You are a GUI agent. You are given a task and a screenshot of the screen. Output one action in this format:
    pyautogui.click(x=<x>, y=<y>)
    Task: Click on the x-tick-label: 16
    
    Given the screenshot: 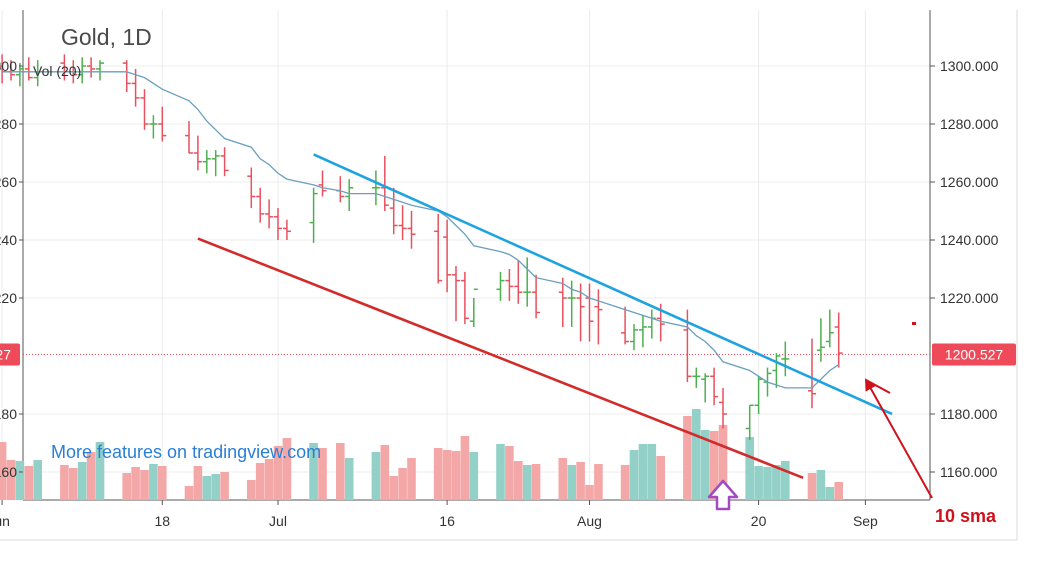 What is the action you would take?
    pyautogui.click(x=447, y=521)
    